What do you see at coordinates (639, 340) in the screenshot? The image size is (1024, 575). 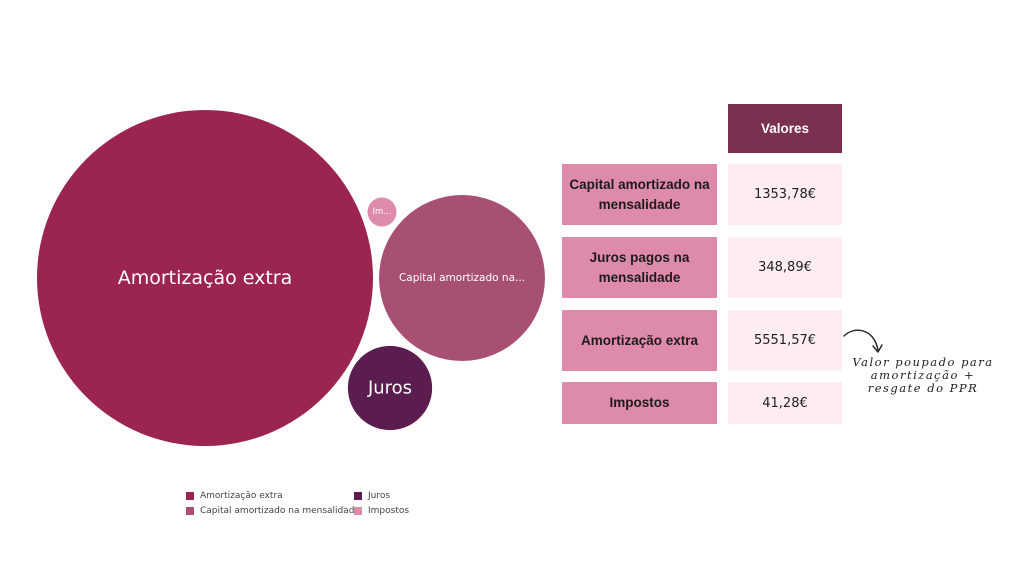 I see `row-label-amortizacao-extra: Amortização extra` at bounding box center [639, 340].